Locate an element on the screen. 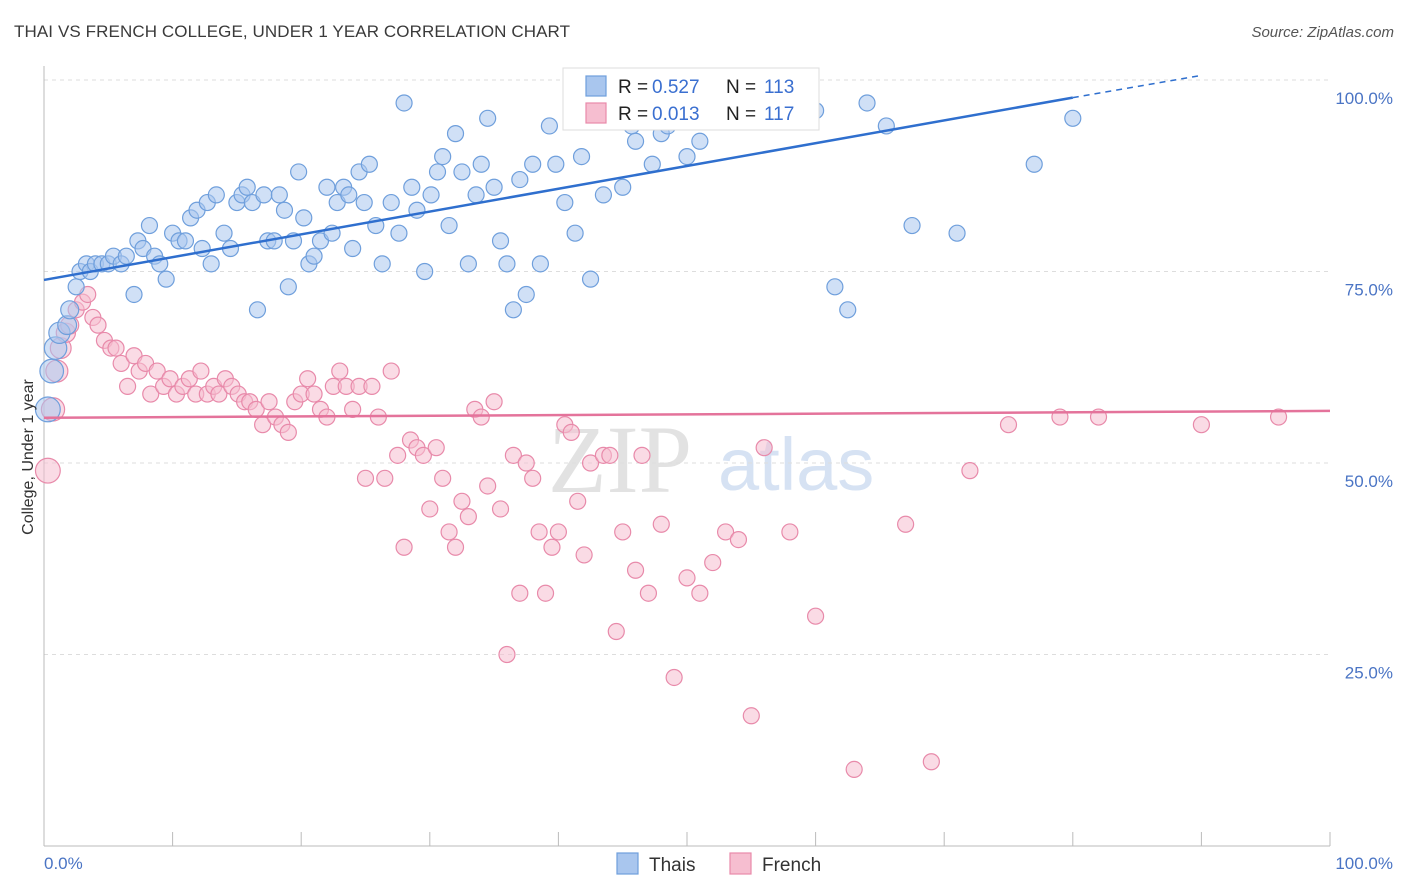  trend-line-thais-extension is located at coordinates (1137, 86).